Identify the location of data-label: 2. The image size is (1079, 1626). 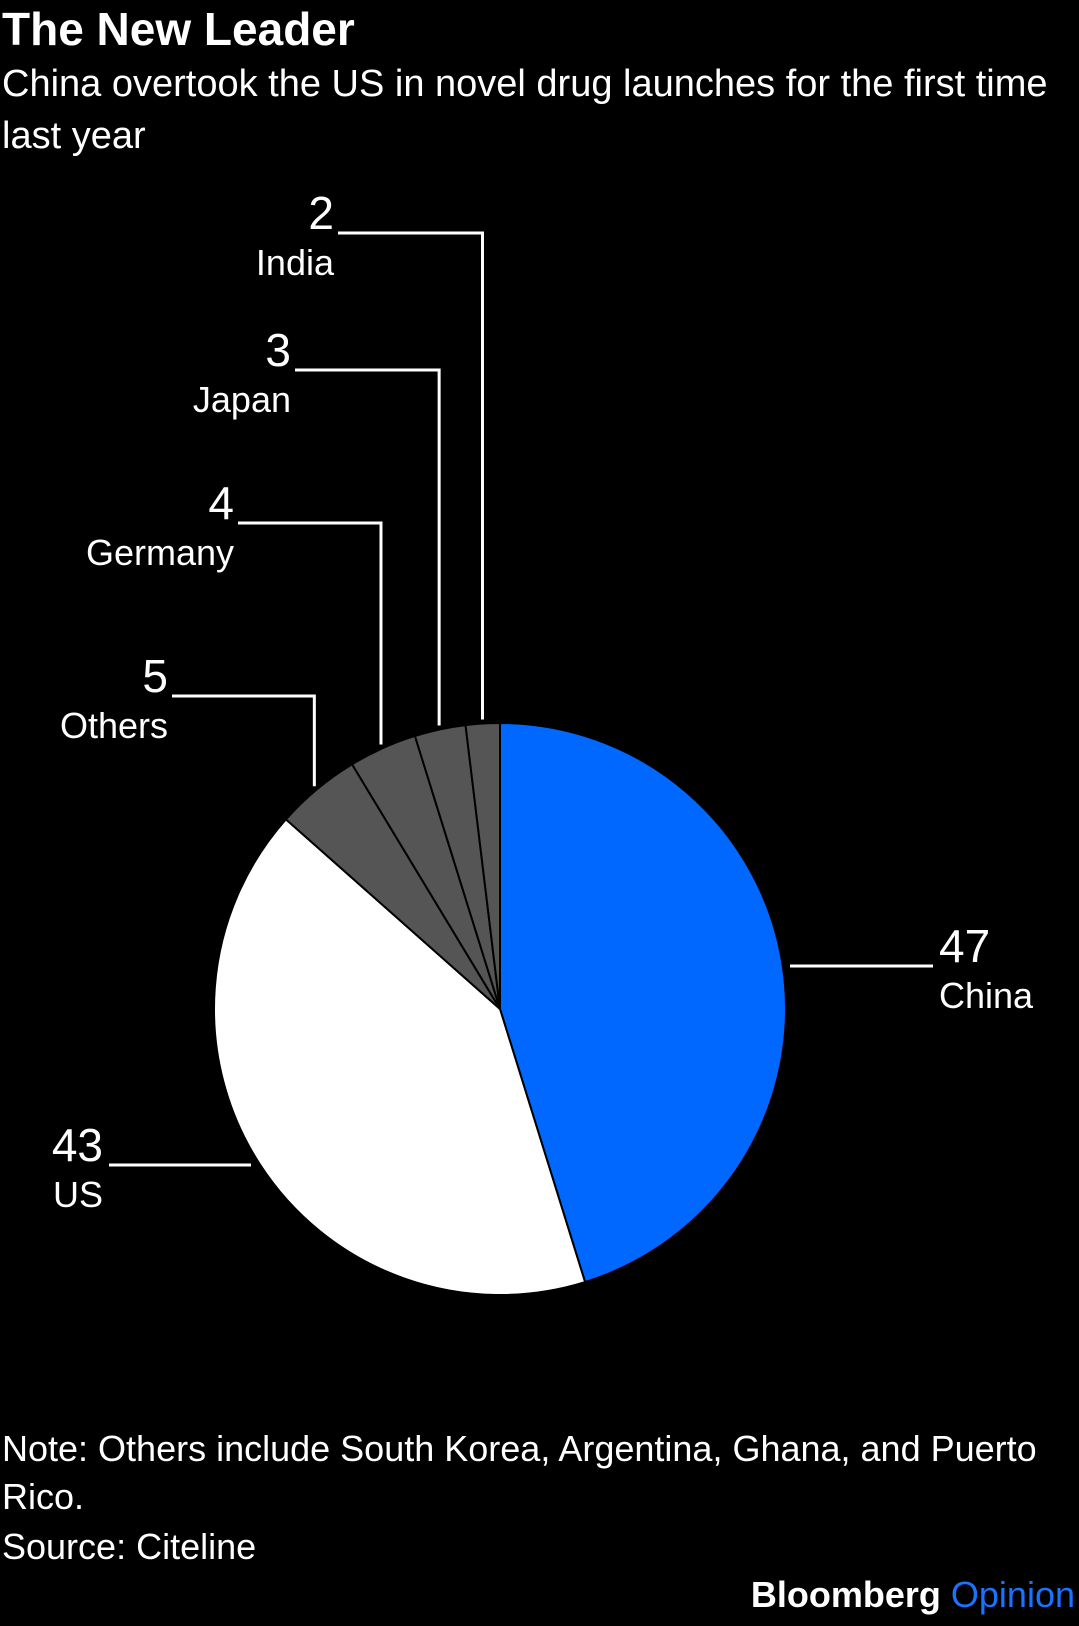
(321, 213).